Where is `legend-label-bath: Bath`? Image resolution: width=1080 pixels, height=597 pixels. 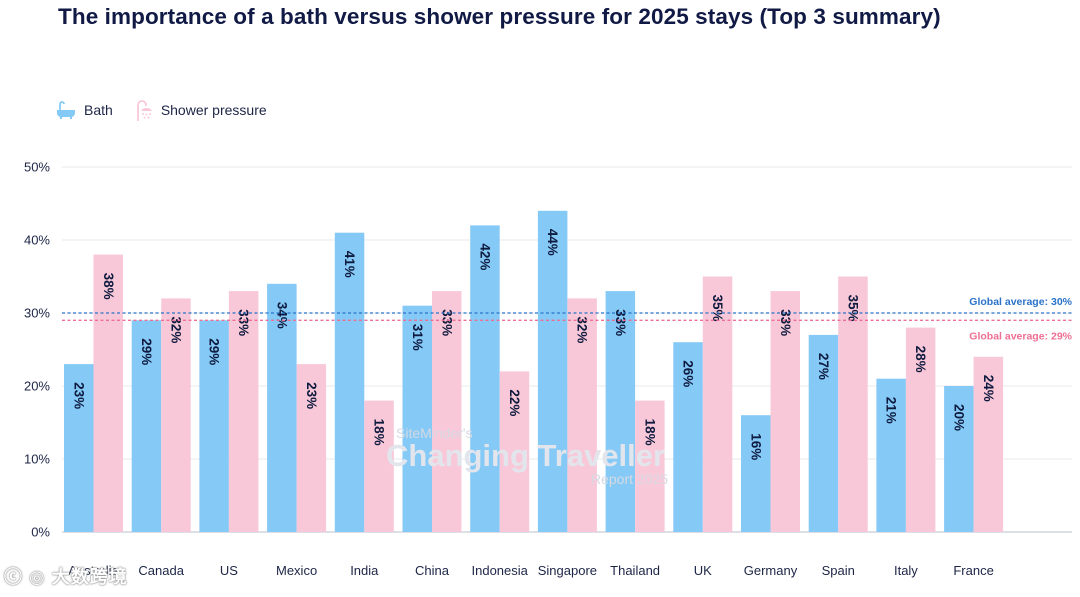 legend-label-bath: Bath is located at coordinates (98, 110).